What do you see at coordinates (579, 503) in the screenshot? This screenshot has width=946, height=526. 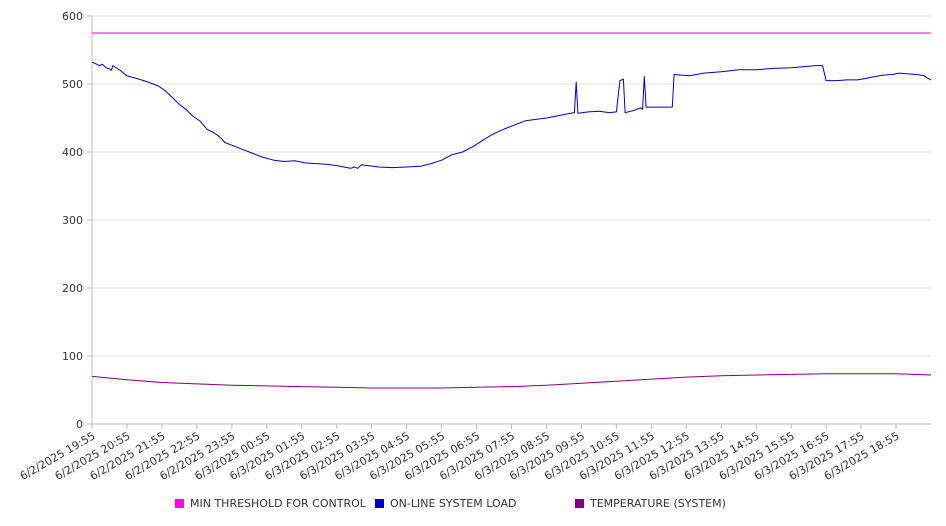 I see `legend-swatch-temperature` at bounding box center [579, 503].